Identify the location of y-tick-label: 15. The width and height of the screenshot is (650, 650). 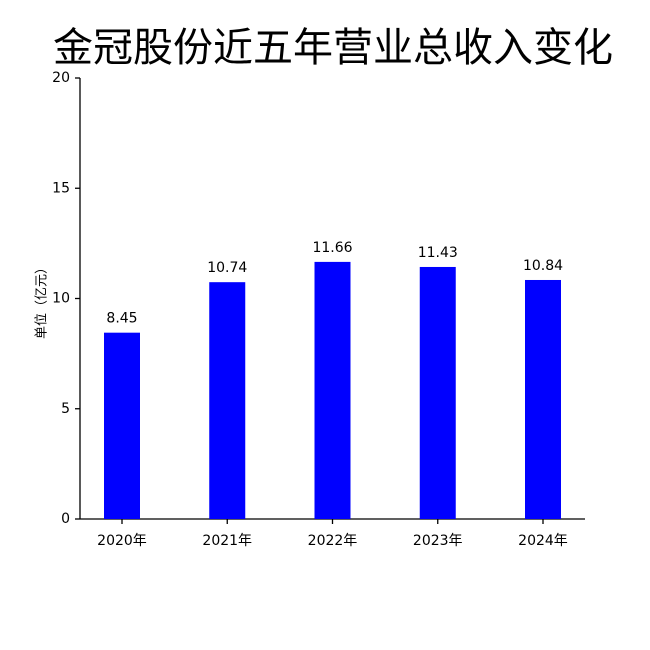
(61, 188).